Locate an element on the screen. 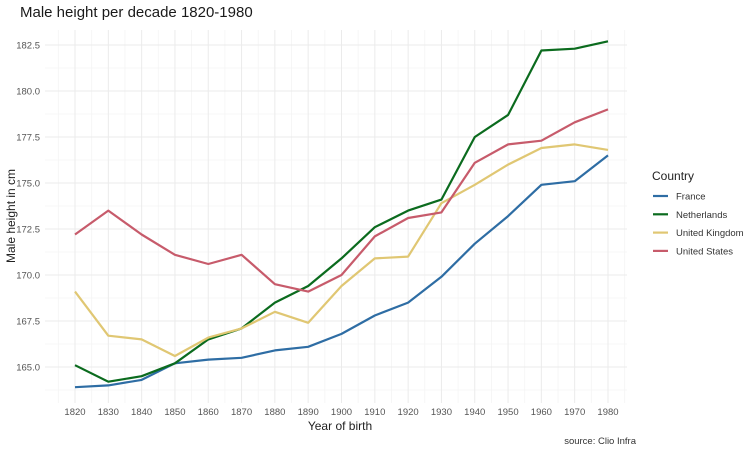 Image resolution: width=754 pixels, height=452 pixels. y-tick-label: 172.5 is located at coordinates (28, 230).